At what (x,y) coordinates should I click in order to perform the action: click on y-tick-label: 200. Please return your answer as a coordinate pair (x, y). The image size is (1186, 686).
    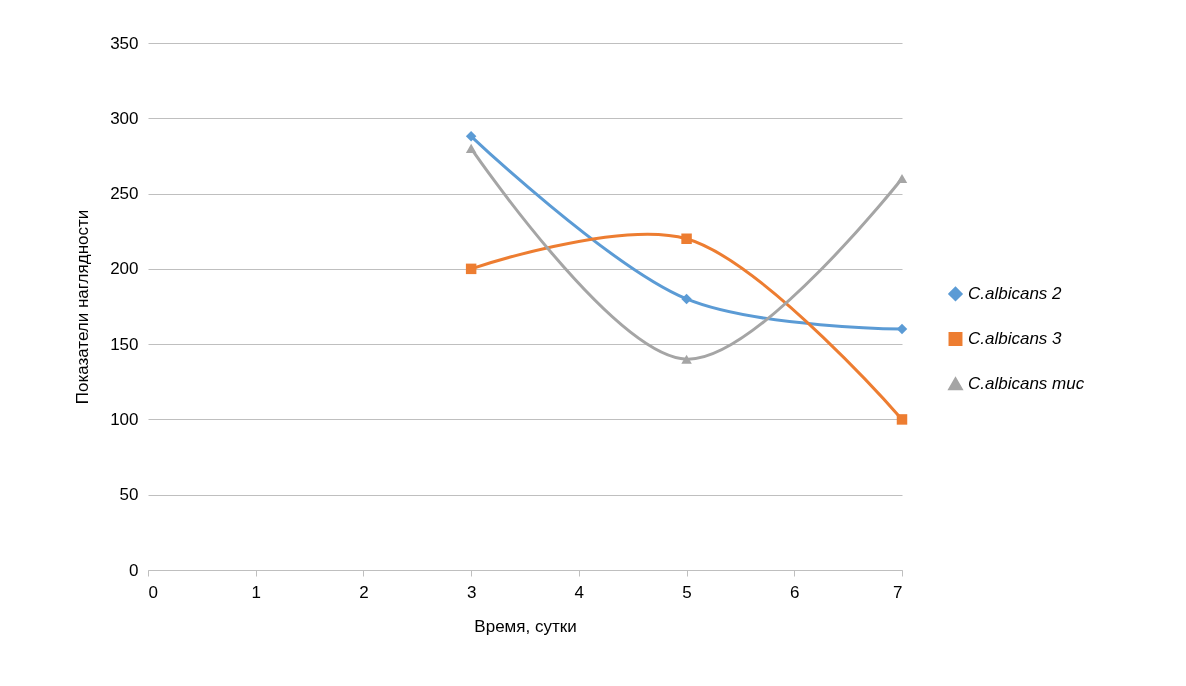
    Looking at the image, I should click on (124, 269).